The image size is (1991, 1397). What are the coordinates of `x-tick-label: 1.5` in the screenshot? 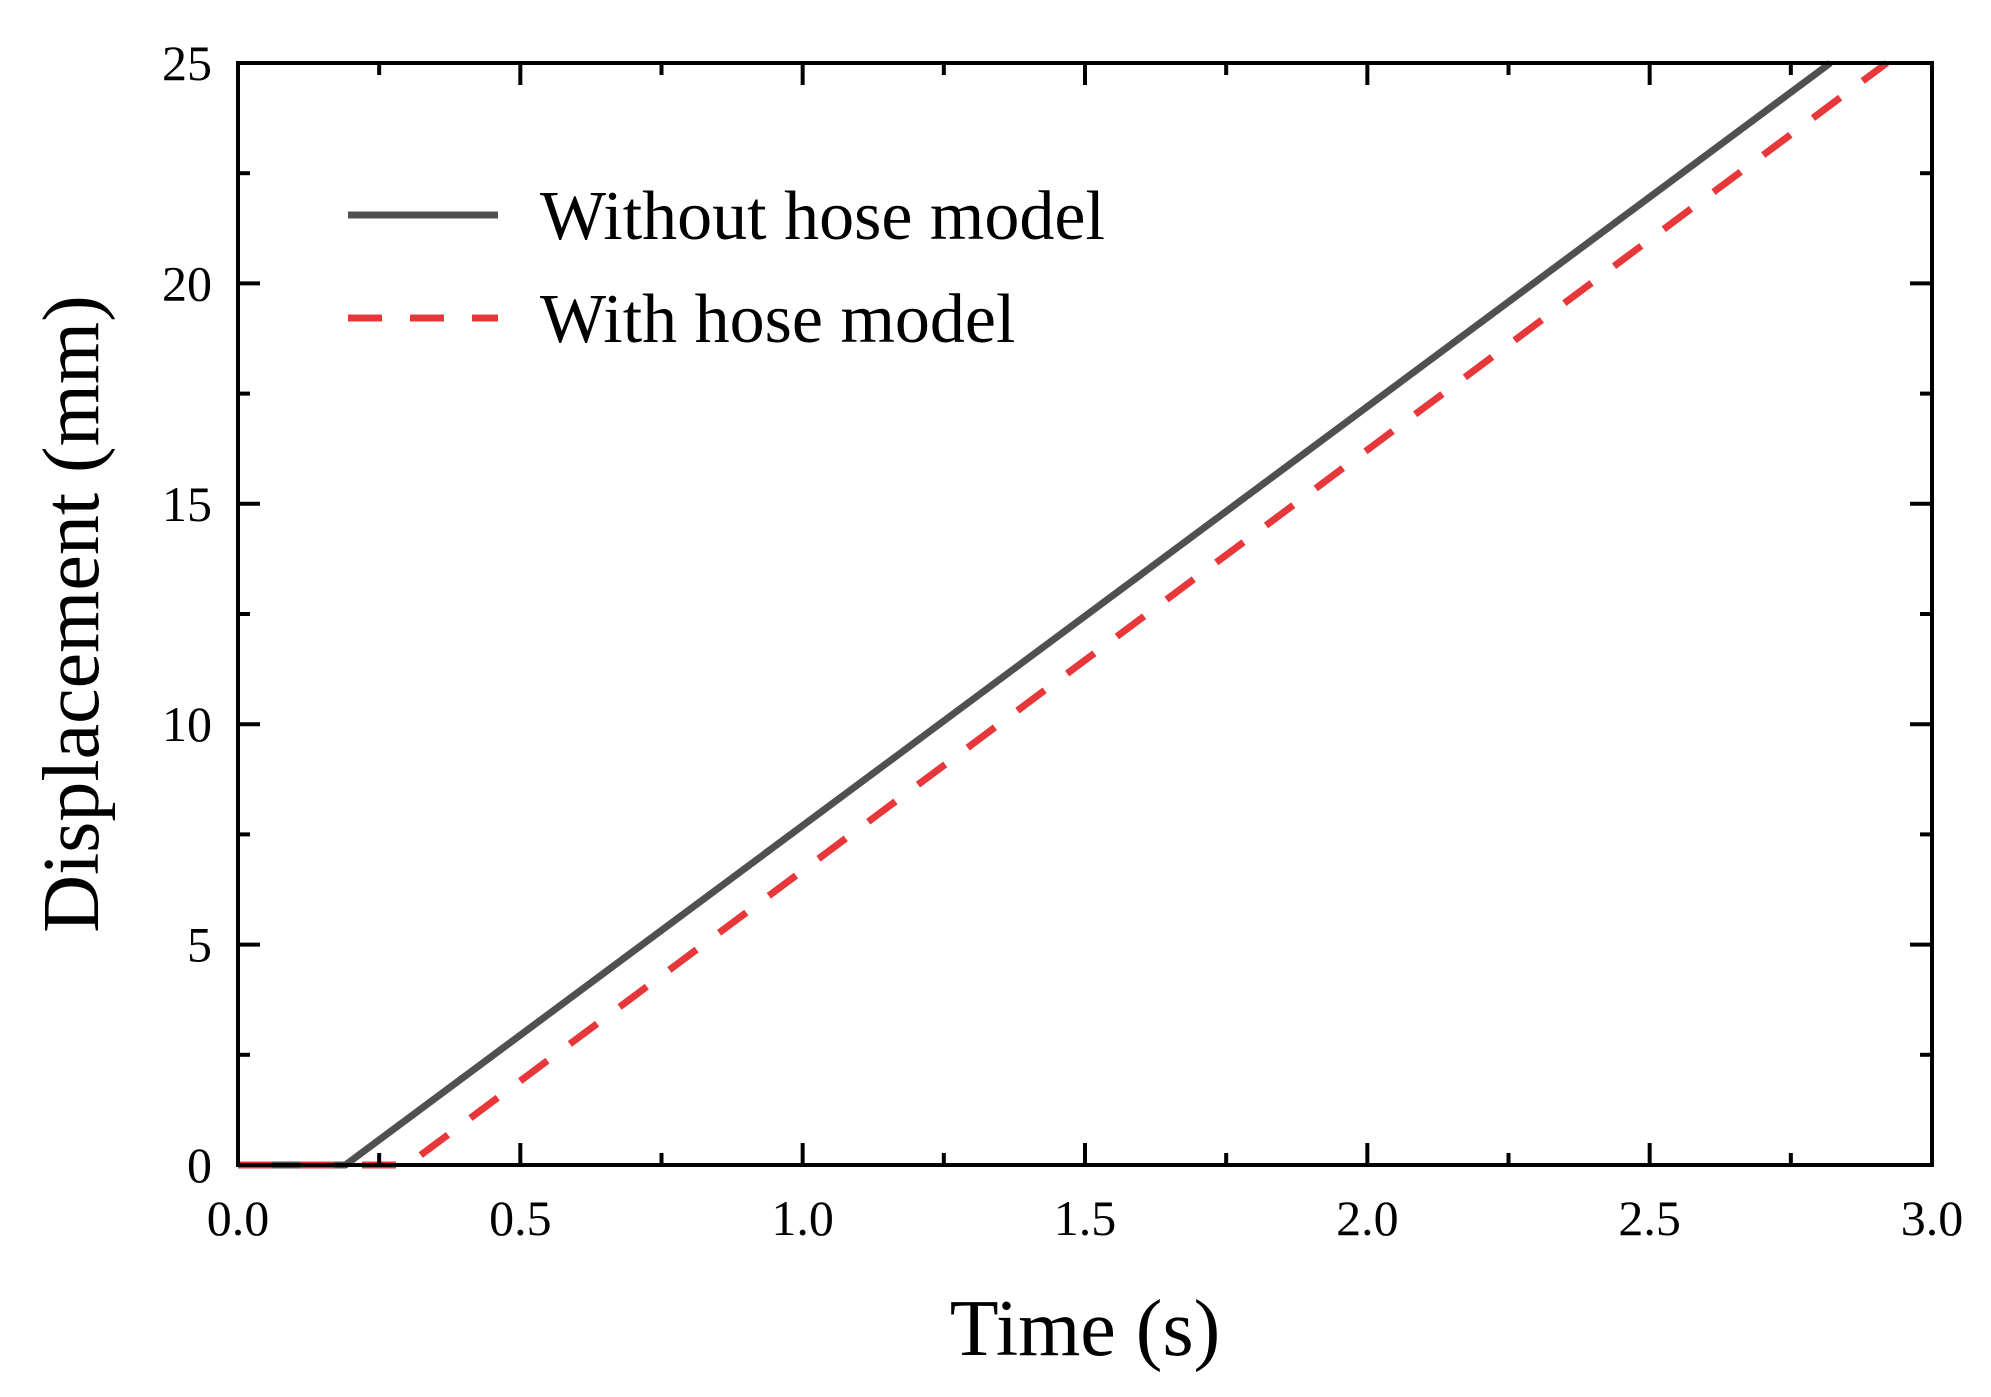 It's located at (1085, 1218).